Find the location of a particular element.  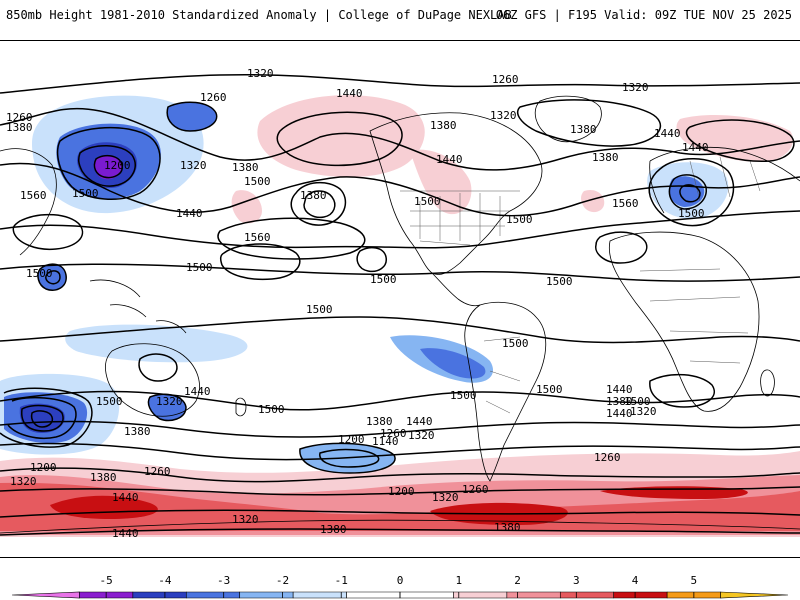

border-south-america-interior is located at coordinates (502, 375).